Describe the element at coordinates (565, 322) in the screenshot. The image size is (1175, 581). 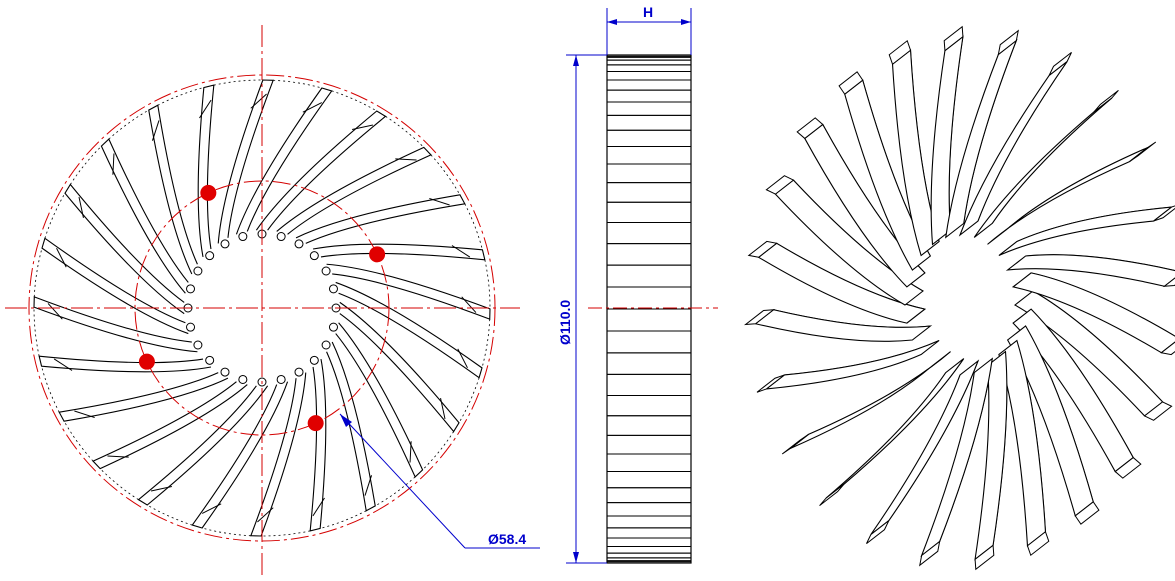
I see `diameter-label: Ø110.0` at that location.